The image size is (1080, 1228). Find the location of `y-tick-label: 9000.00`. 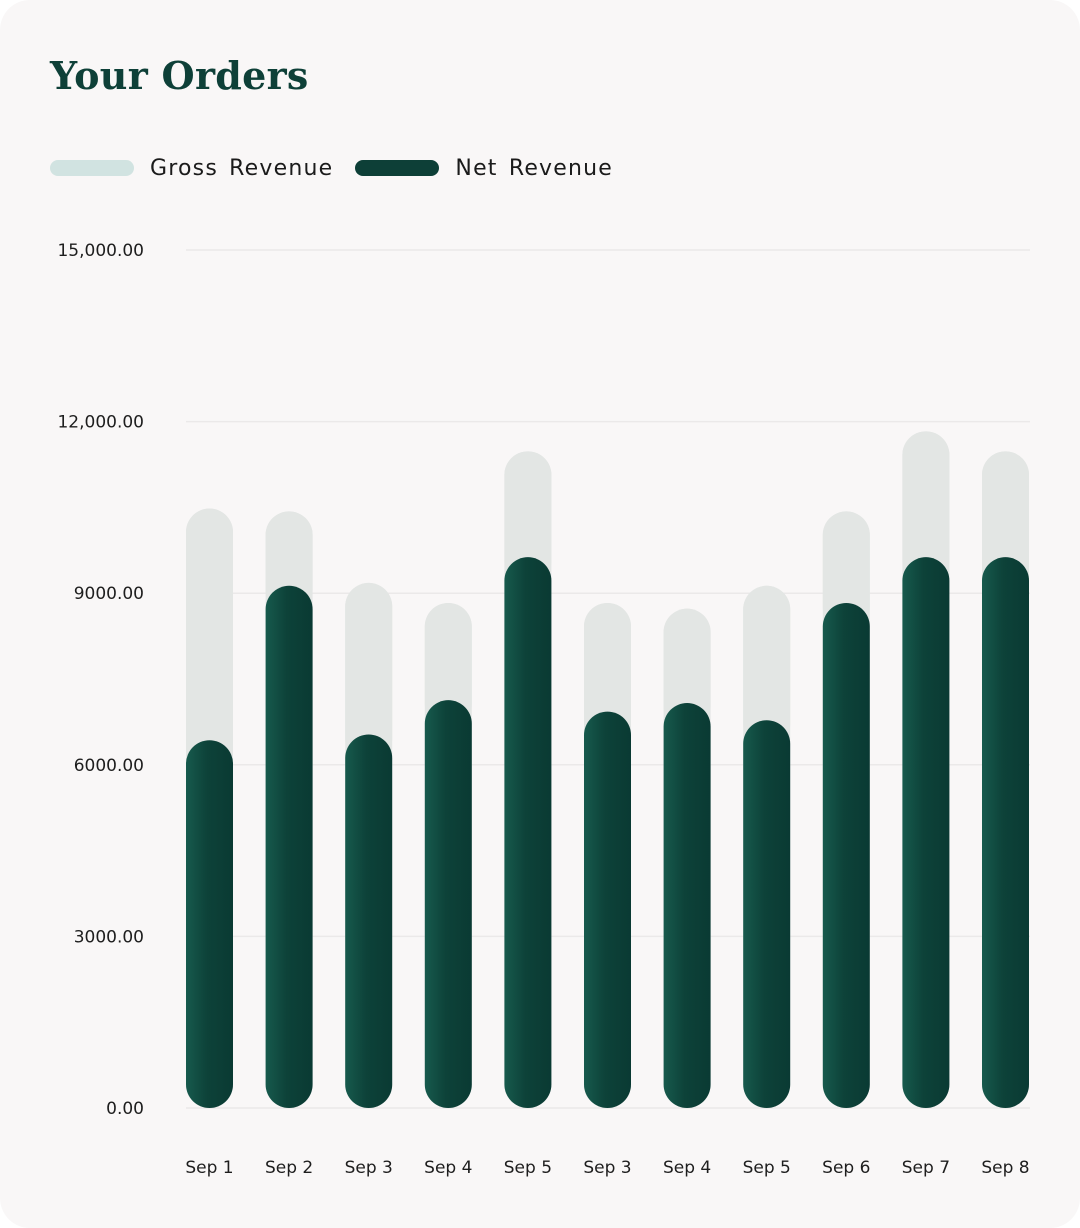

y-tick-label: 9000.00 is located at coordinates (109, 594).